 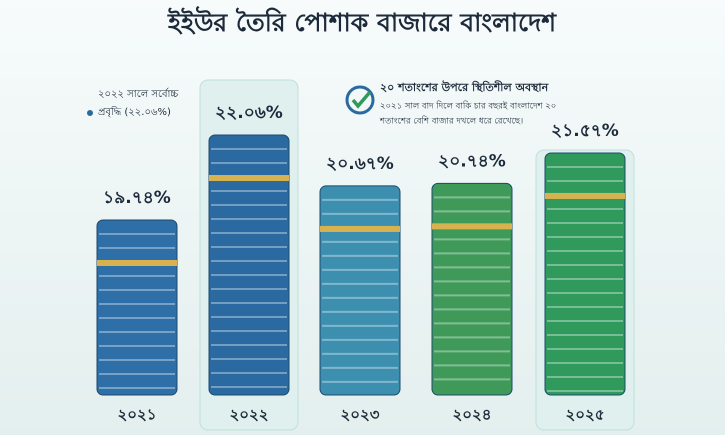 I want to click on x-tick-label: ২০২৩, so click(x=359, y=415).